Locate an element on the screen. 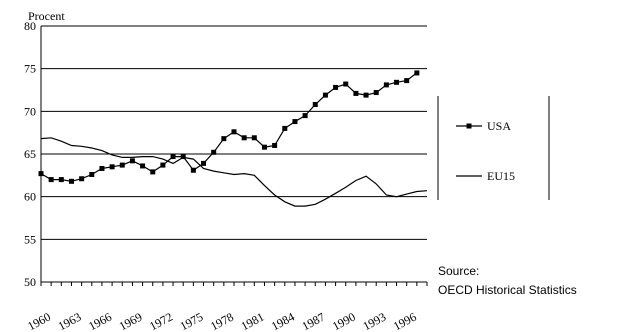  y-tick-label: 75 is located at coordinates (30, 69).